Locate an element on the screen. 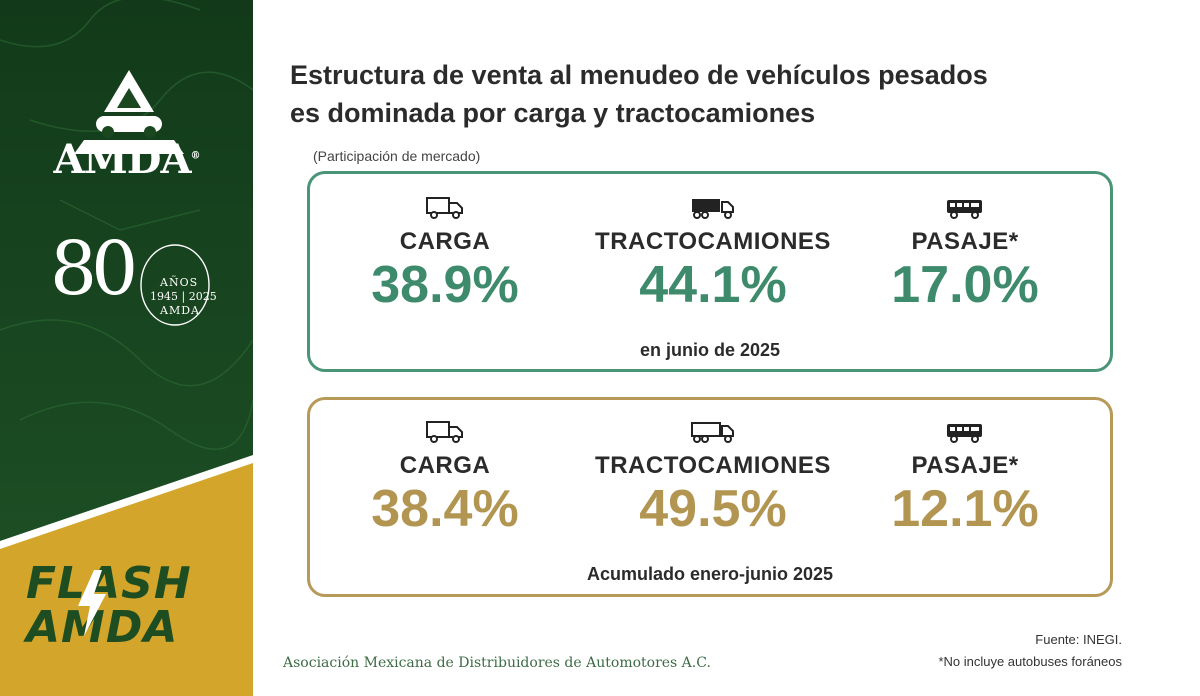  stat-value: 49.5% is located at coordinates (713, 509).